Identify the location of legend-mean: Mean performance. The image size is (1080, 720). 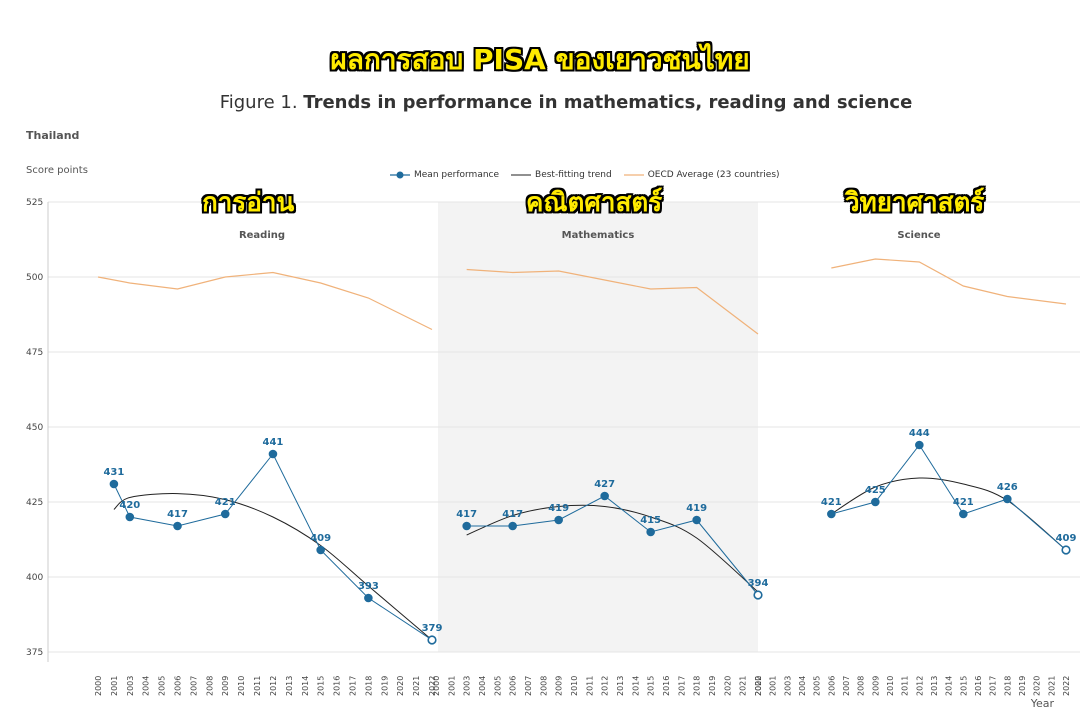
(444, 175).